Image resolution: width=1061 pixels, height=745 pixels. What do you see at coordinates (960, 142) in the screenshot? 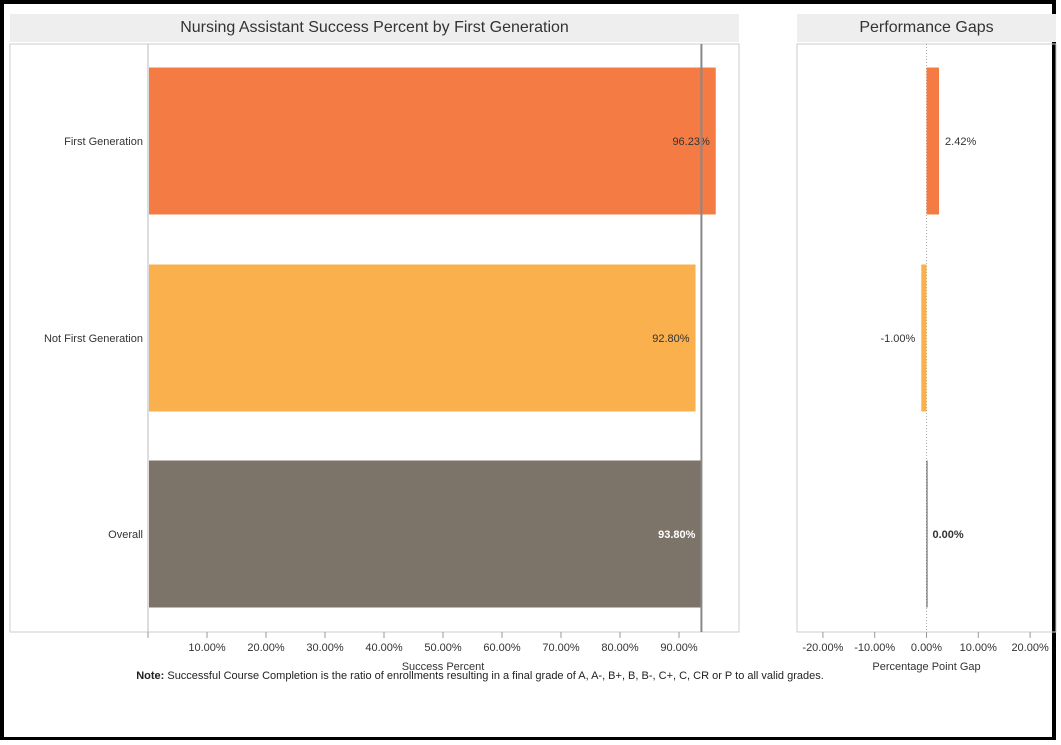
I see `gap-value-label: 2.42%` at bounding box center [960, 142].